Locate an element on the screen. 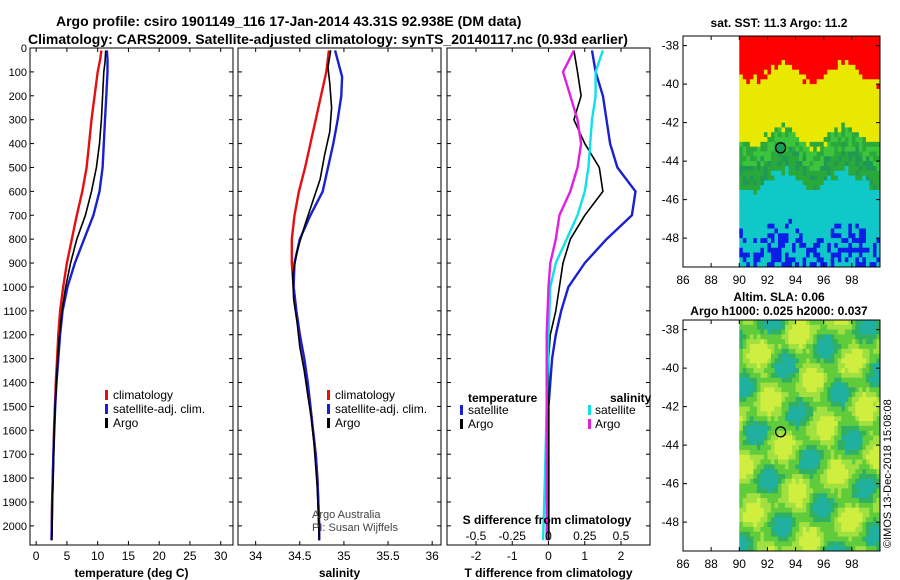 The height and width of the screenshot is (580, 900). x-tick-label: 10 is located at coordinates (98, 556).